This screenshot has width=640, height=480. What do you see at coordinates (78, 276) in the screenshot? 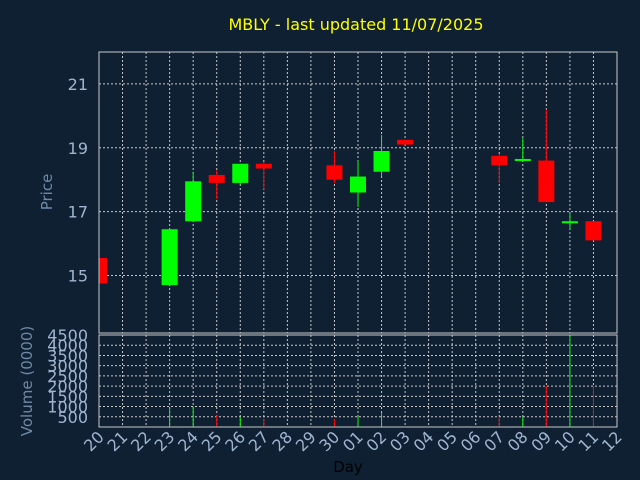
I see `price-tick-label: 15` at bounding box center [78, 276].